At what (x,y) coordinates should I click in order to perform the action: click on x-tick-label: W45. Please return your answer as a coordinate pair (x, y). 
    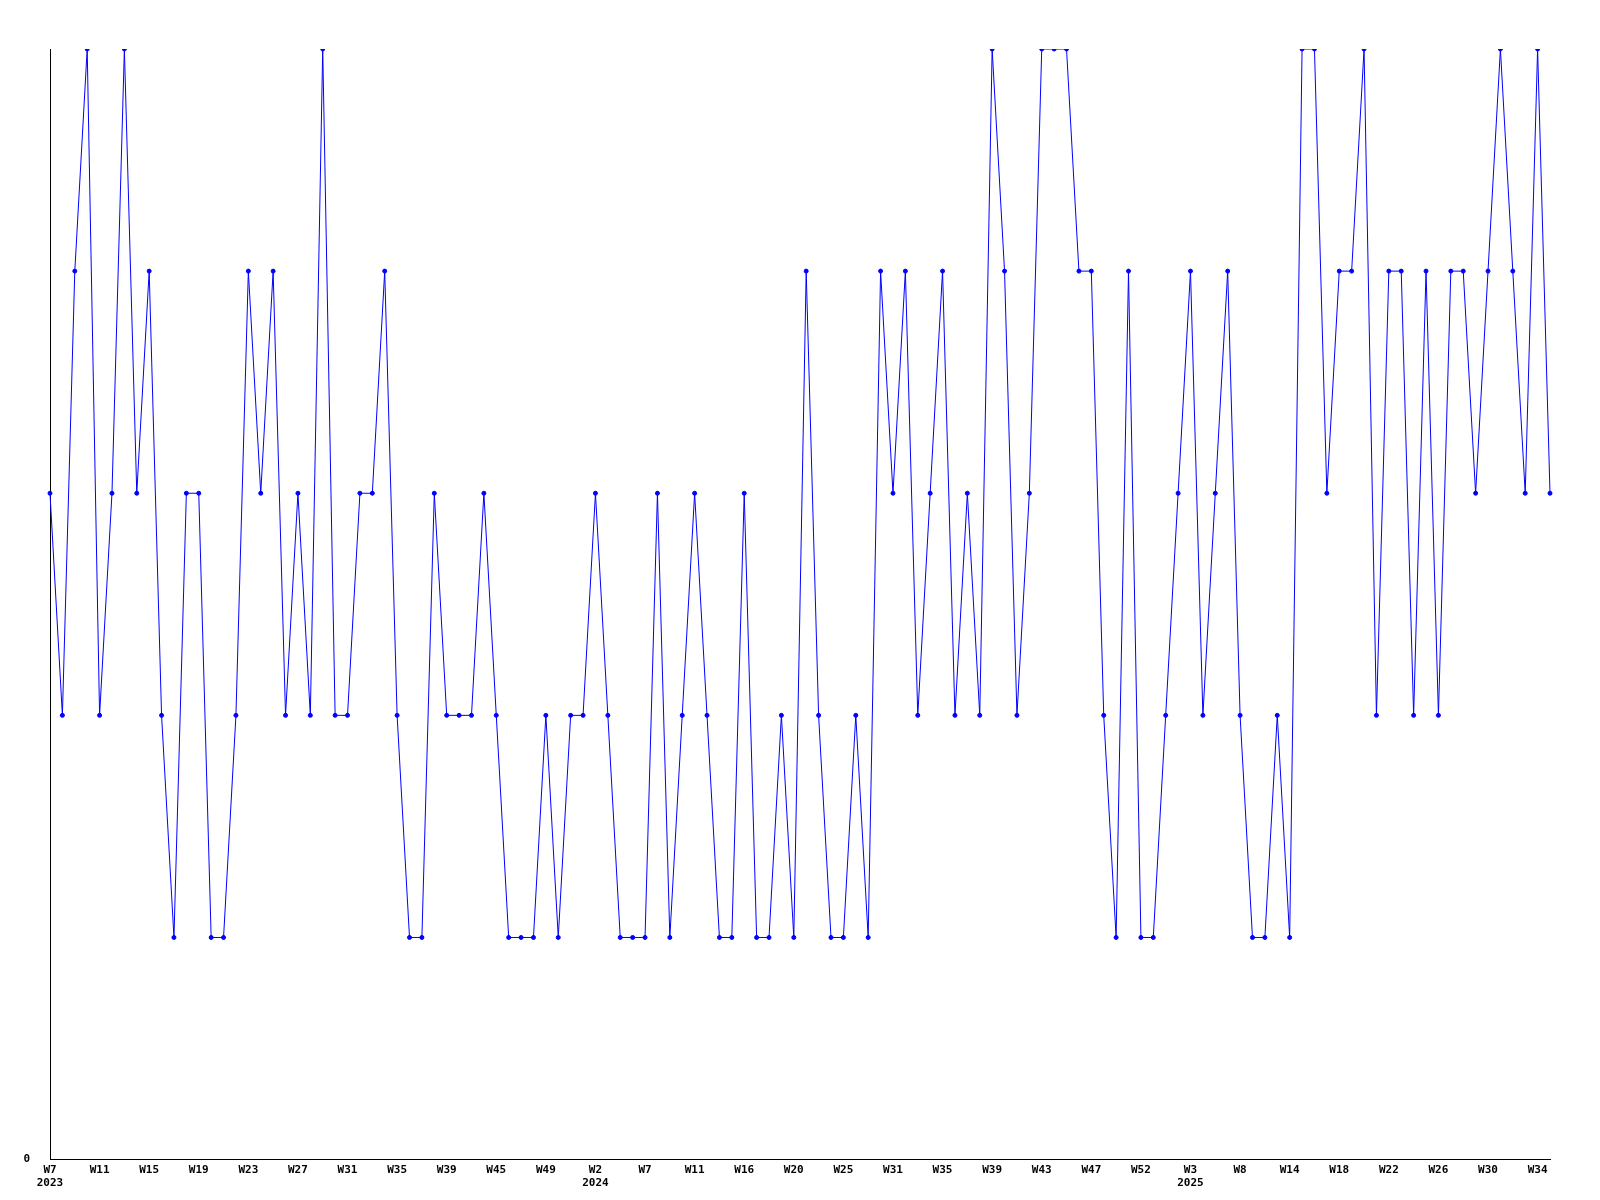
    Looking at the image, I should click on (496, 1170).